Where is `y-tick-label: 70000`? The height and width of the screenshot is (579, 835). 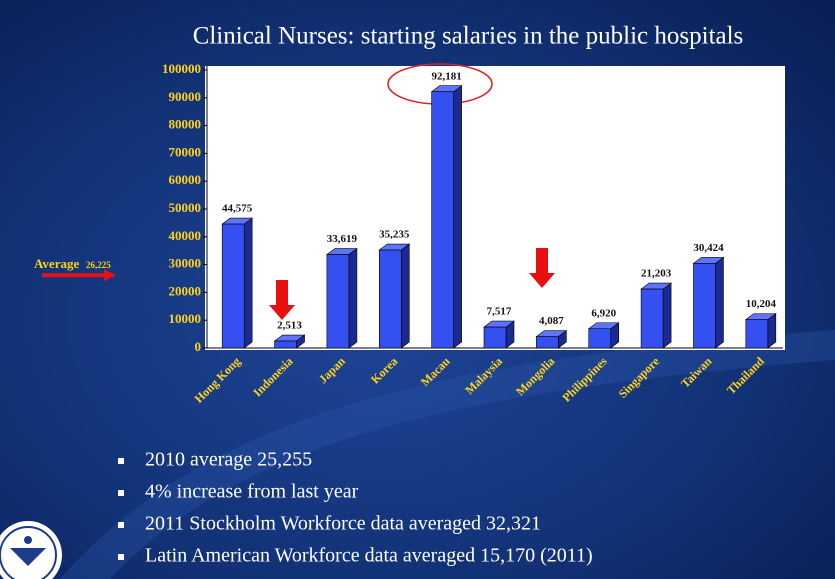 y-tick-label: 70000 is located at coordinates (185, 151).